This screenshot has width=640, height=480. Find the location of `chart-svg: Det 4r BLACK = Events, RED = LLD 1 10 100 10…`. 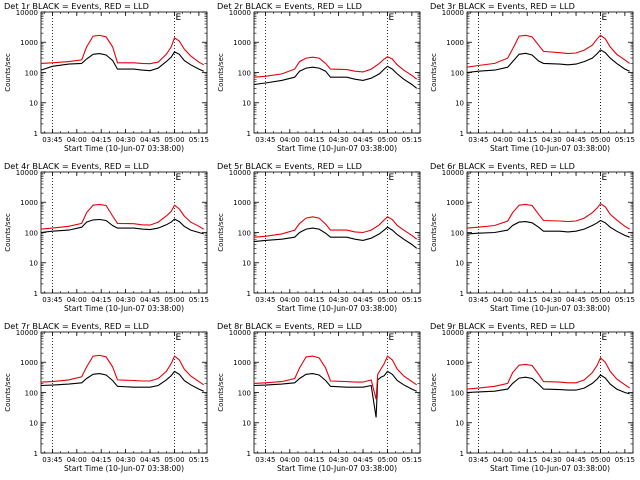

chart-svg: Det 4r BLACK = Events, RED = LLD 1 10 100 10… is located at coordinates (106, 237).